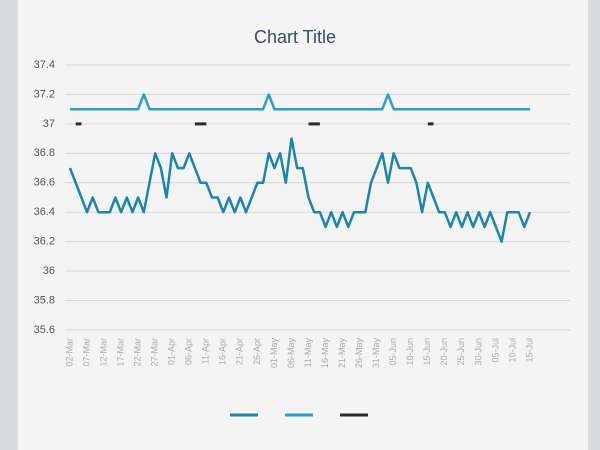 The image size is (600, 450). Describe the element at coordinates (325, 353) in the screenshot. I see `x-tick-label: 16-May` at that location.